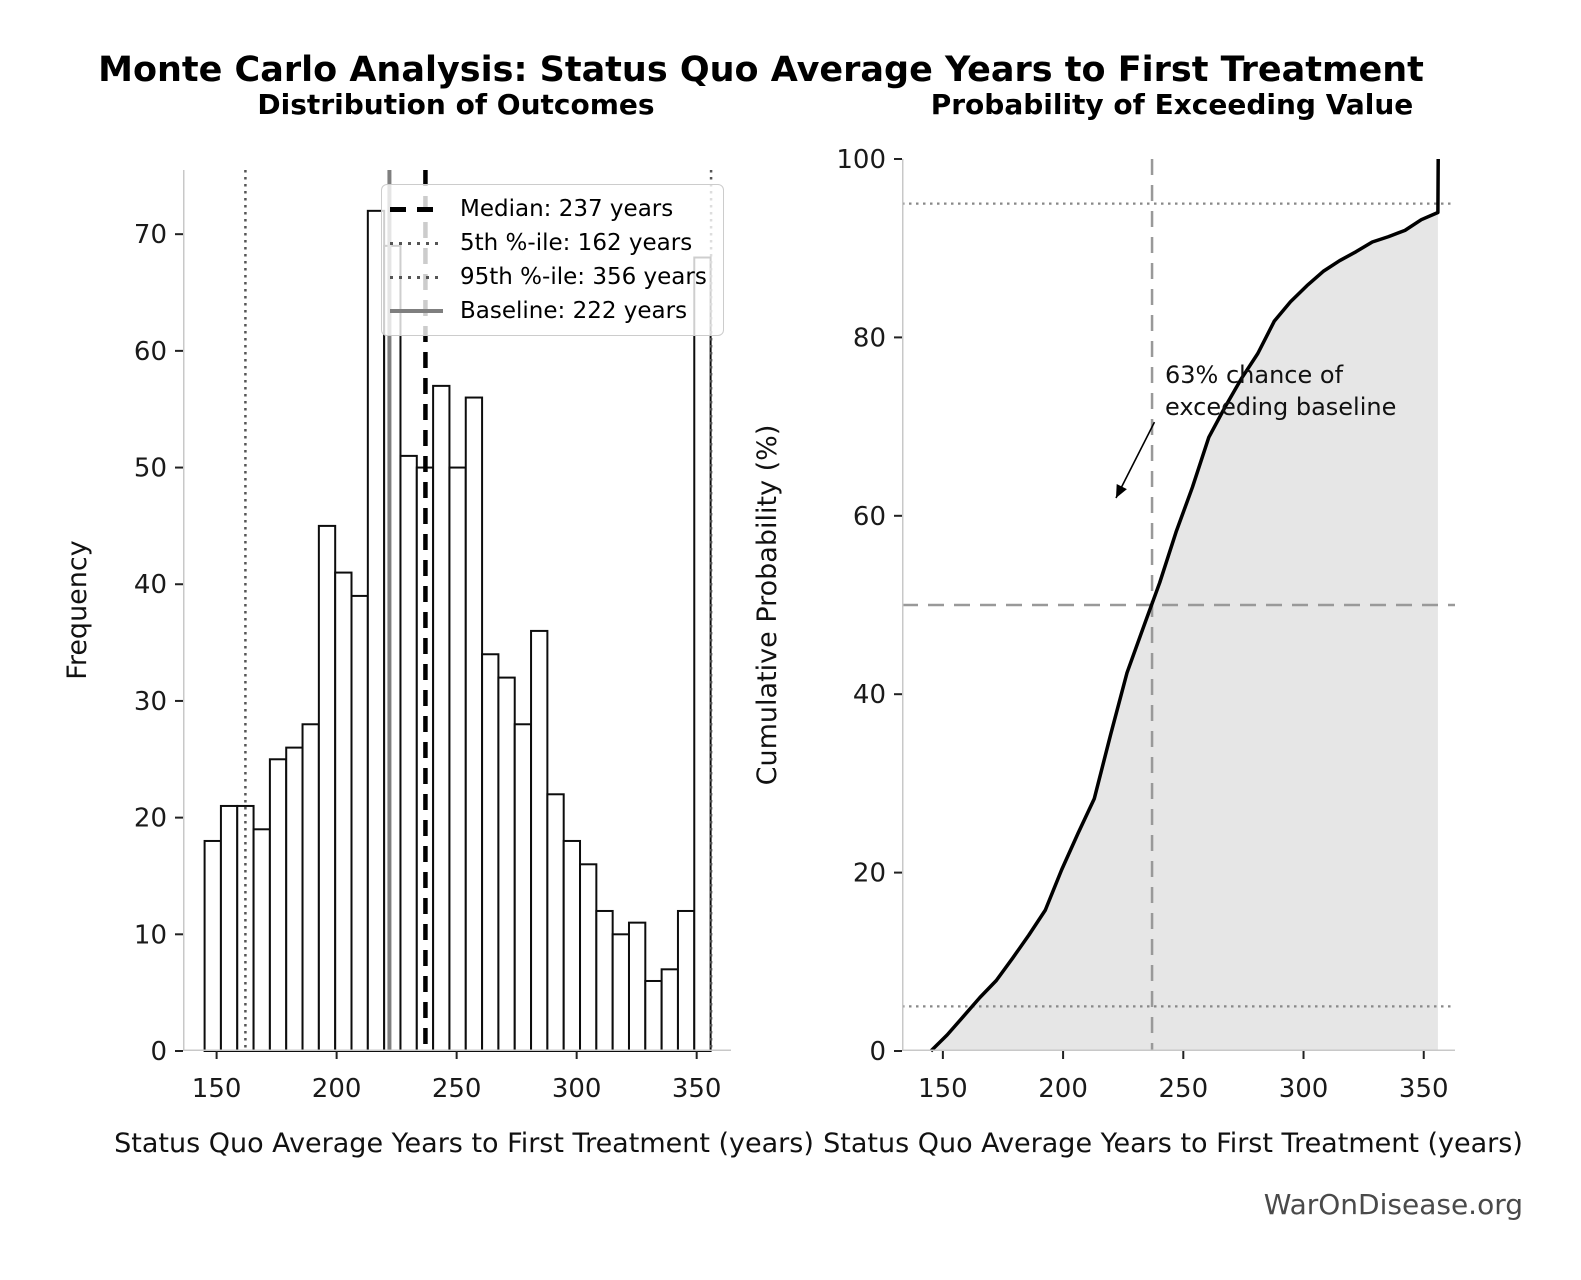 Image resolution: width=1581 pixels, height=1280 pixels. I want to click on legend-label-baseline: Baseline: 222 years, so click(574, 311).